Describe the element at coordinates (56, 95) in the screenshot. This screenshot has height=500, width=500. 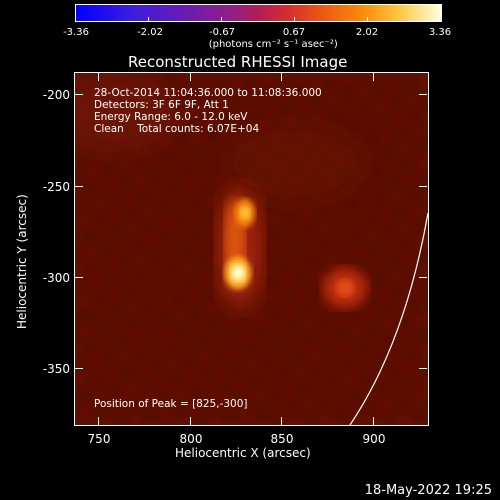
I see `y-tick-label: -200` at that location.